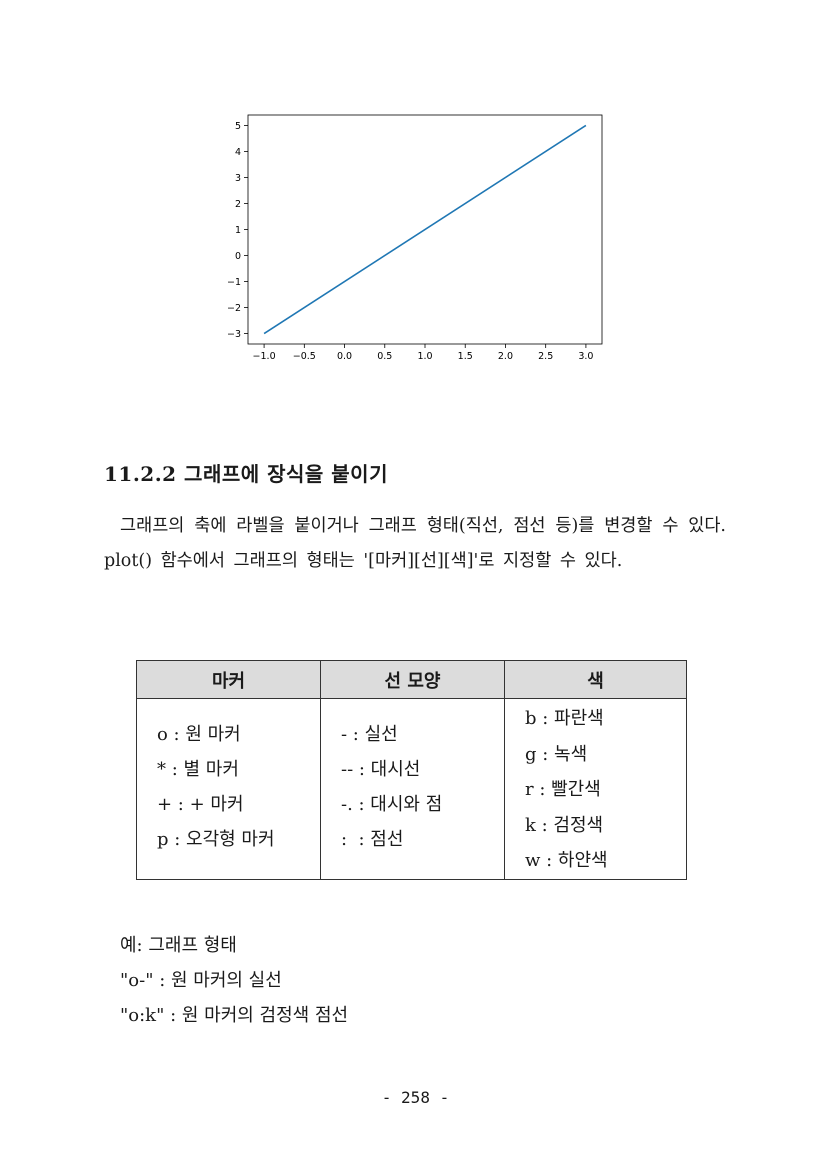  Describe the element at coordinates (424, 356) in the screenshot. I see `x-tick-label: 1.0` at that location.